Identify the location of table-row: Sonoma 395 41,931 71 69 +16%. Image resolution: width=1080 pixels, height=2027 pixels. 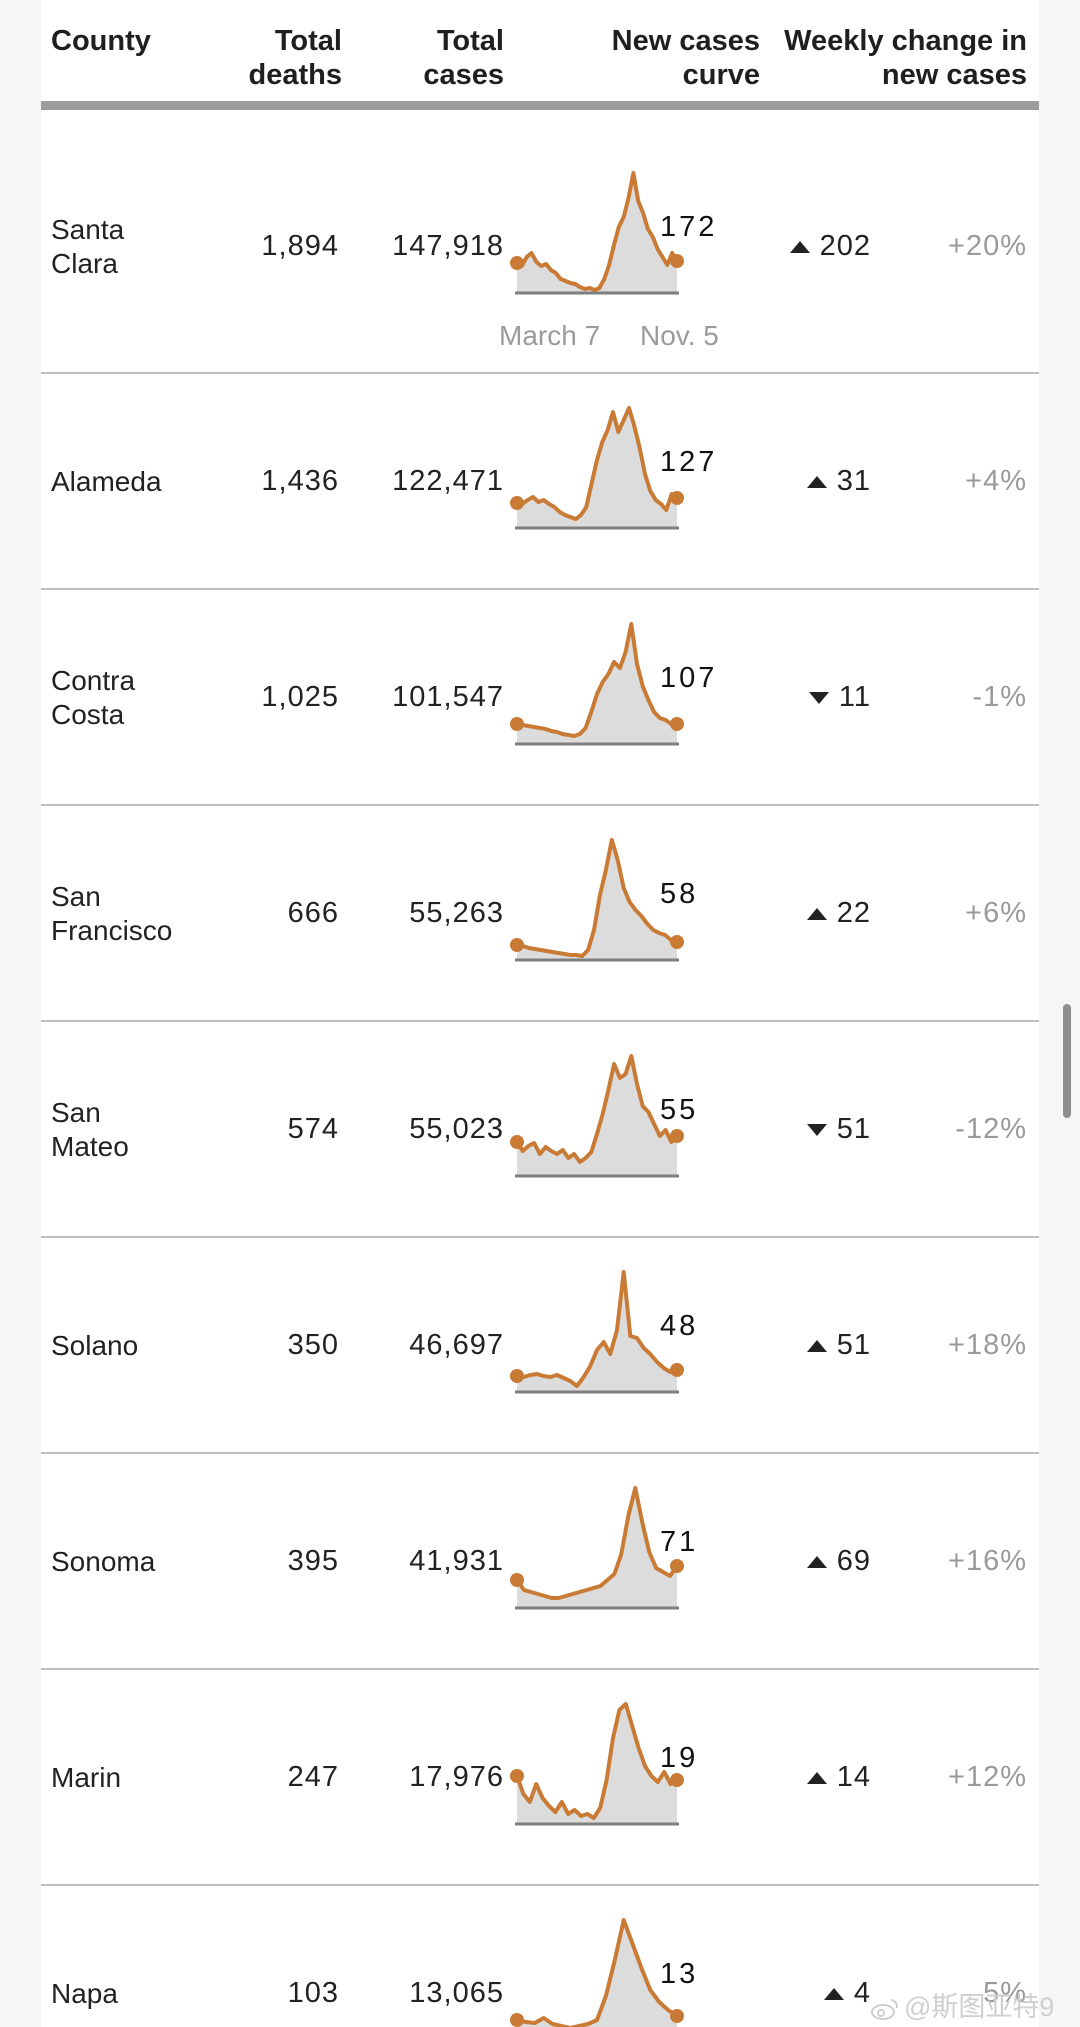
(540, 1562).